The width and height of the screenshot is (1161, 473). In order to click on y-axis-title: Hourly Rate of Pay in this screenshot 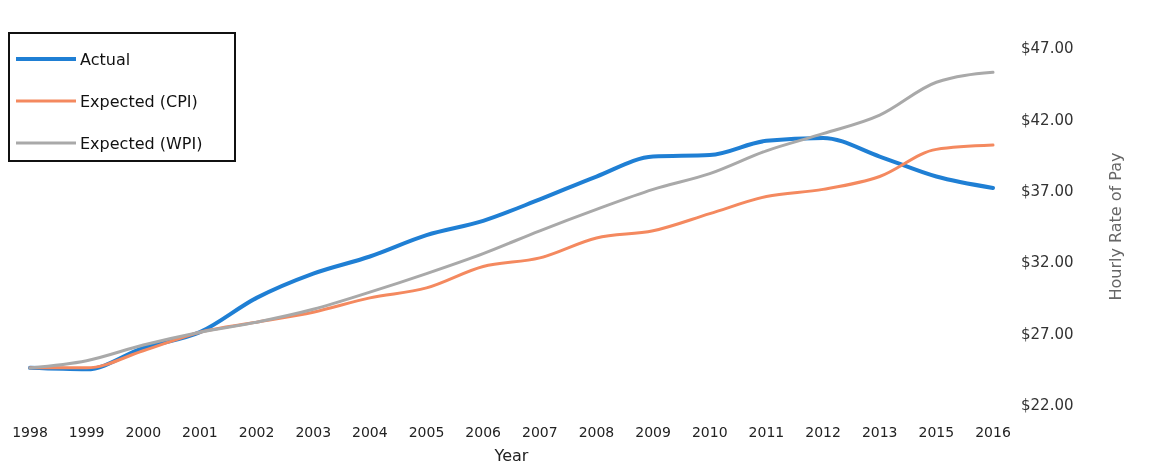, I will do `click(1115, 226)`.